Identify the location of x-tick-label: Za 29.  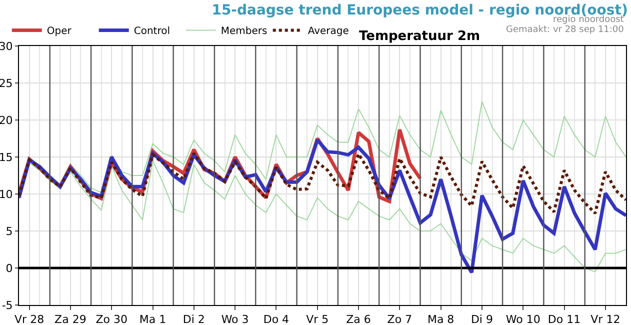
(70, 319).